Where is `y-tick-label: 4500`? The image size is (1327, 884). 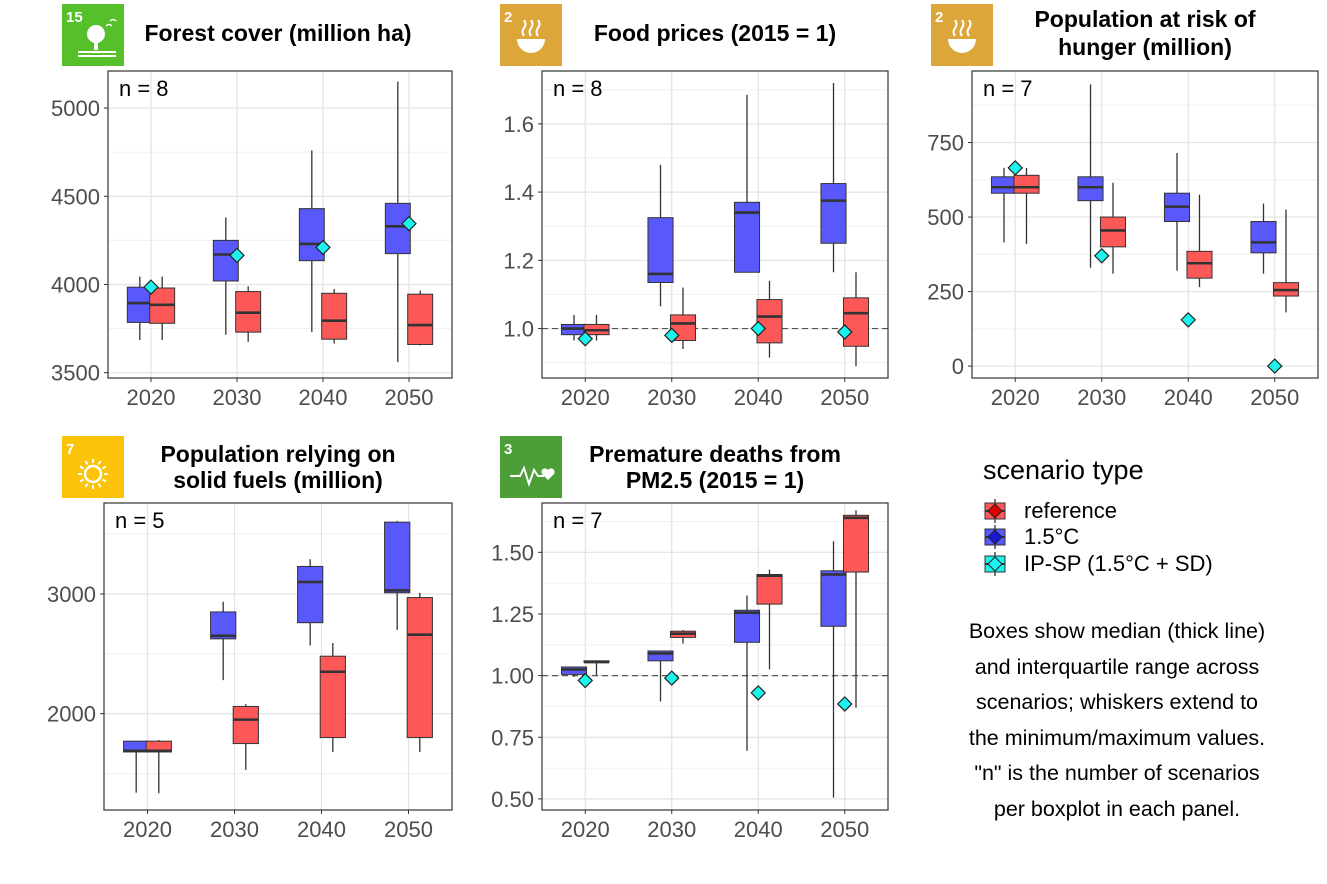
y-tick-label: 4500 is located at coordinates (75, 196).